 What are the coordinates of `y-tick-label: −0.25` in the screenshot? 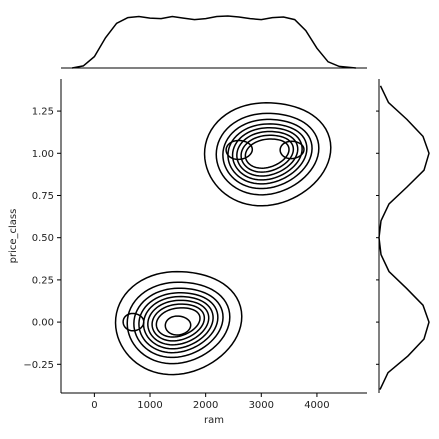 It's located at (38, 365).